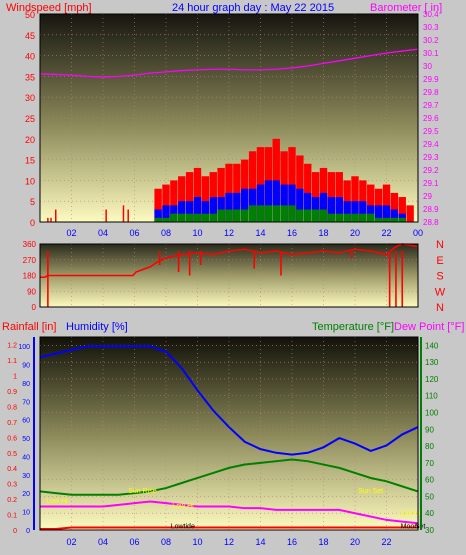 This screenshot has width=466, height=555. I want to click on direction-spikes, so click(225, 279).